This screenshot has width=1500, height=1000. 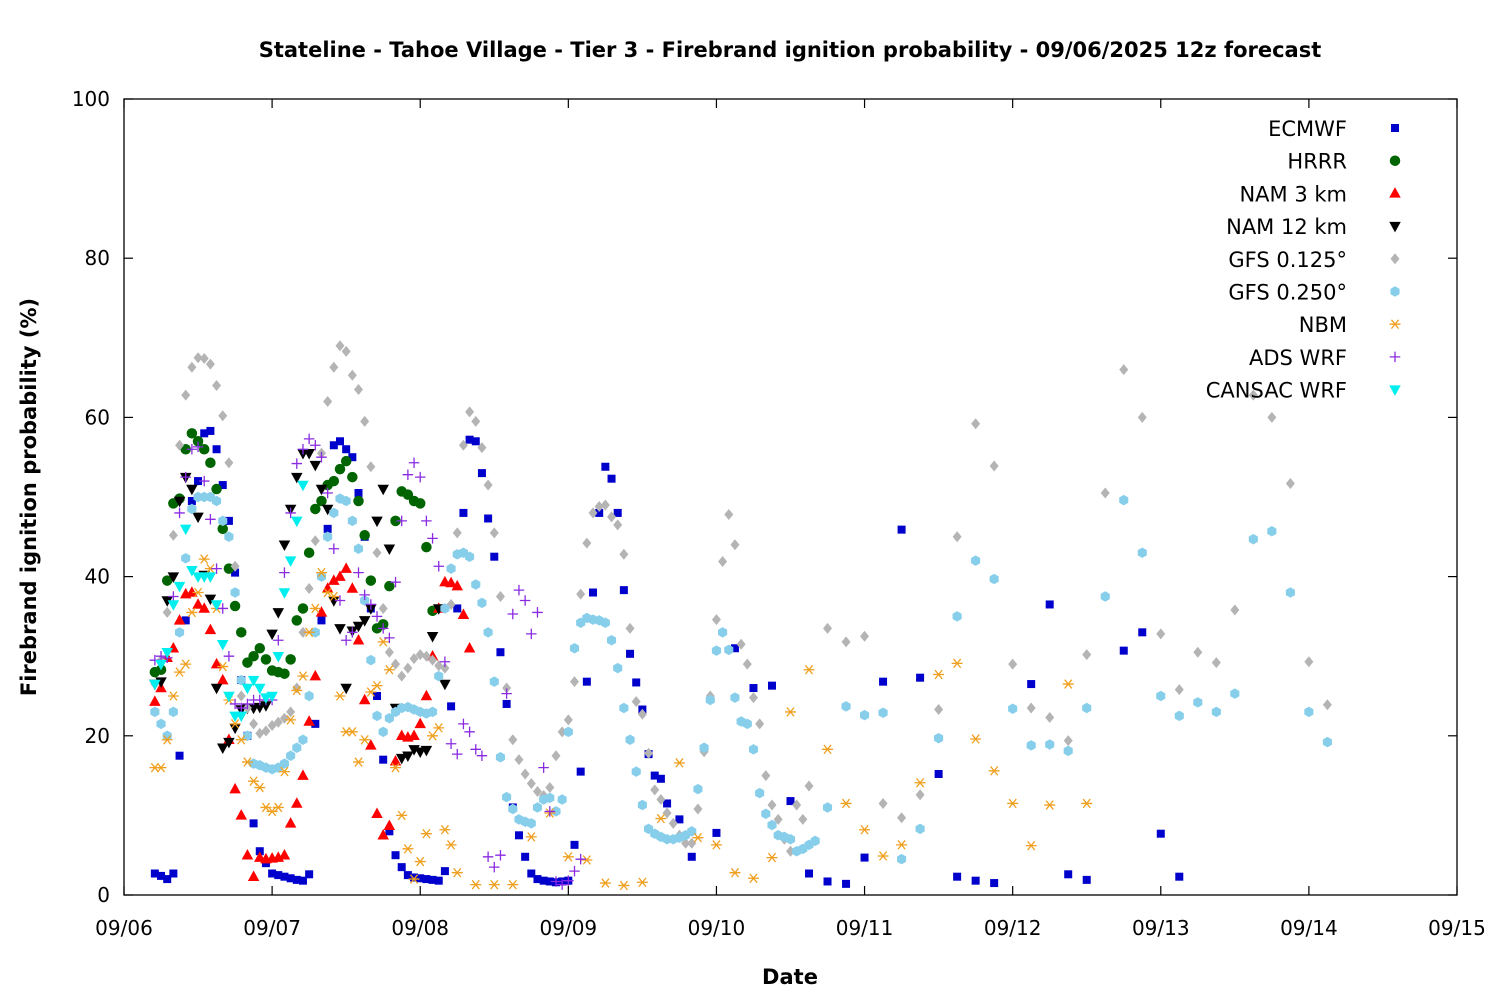 I want to click on legend-label: GFS 0.250°, so click(x=1287, y=293).